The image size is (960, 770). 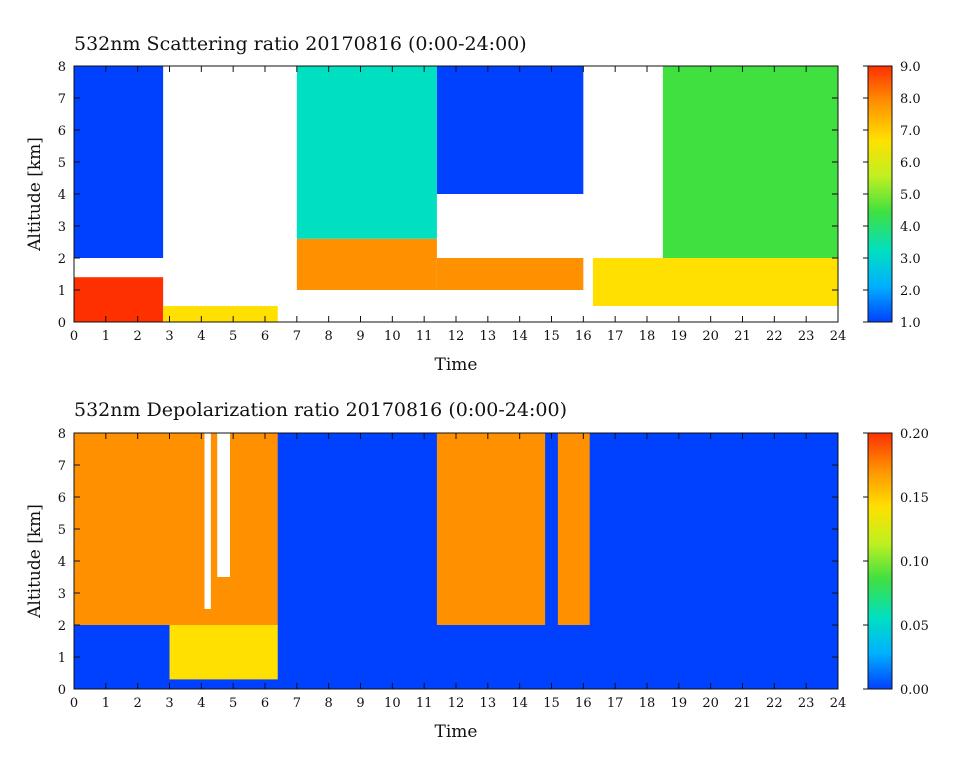 What do you see at coordinates (35, 561) in the screenshot?
I see `depolarization-y-axis-label: Altitude [km]` at bounding box center [35, 561].